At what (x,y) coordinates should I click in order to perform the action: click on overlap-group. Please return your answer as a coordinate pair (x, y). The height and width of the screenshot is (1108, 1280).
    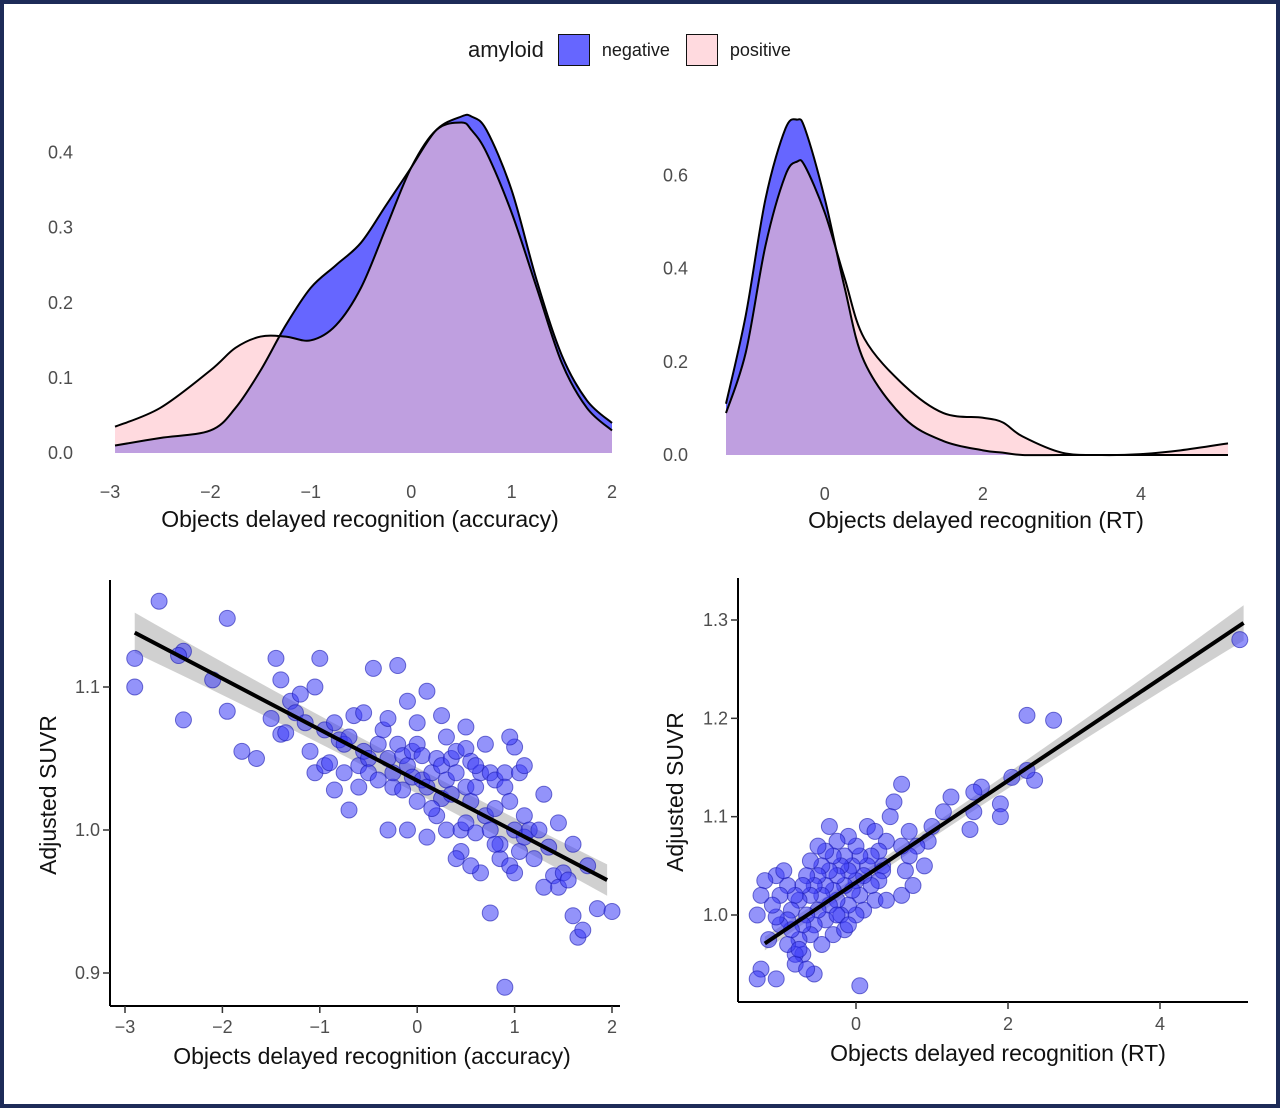
    Looking at the image, I should click on (977, 308).